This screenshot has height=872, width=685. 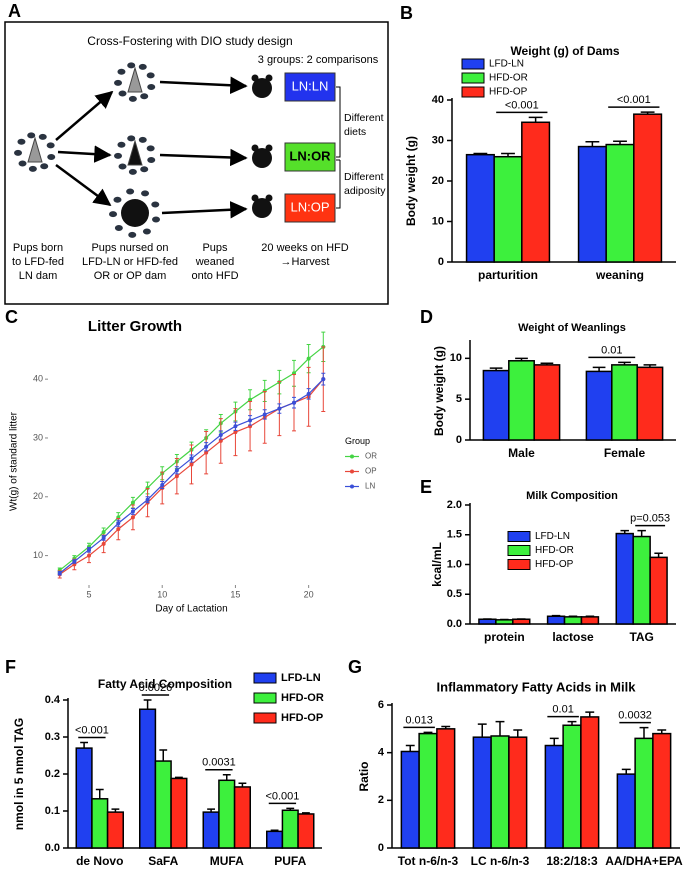 What do you see at coordinates (572, 861) in the screenshot?
I see `x-tick-label: 18:2/18:3` at bounding box center [572, 861].